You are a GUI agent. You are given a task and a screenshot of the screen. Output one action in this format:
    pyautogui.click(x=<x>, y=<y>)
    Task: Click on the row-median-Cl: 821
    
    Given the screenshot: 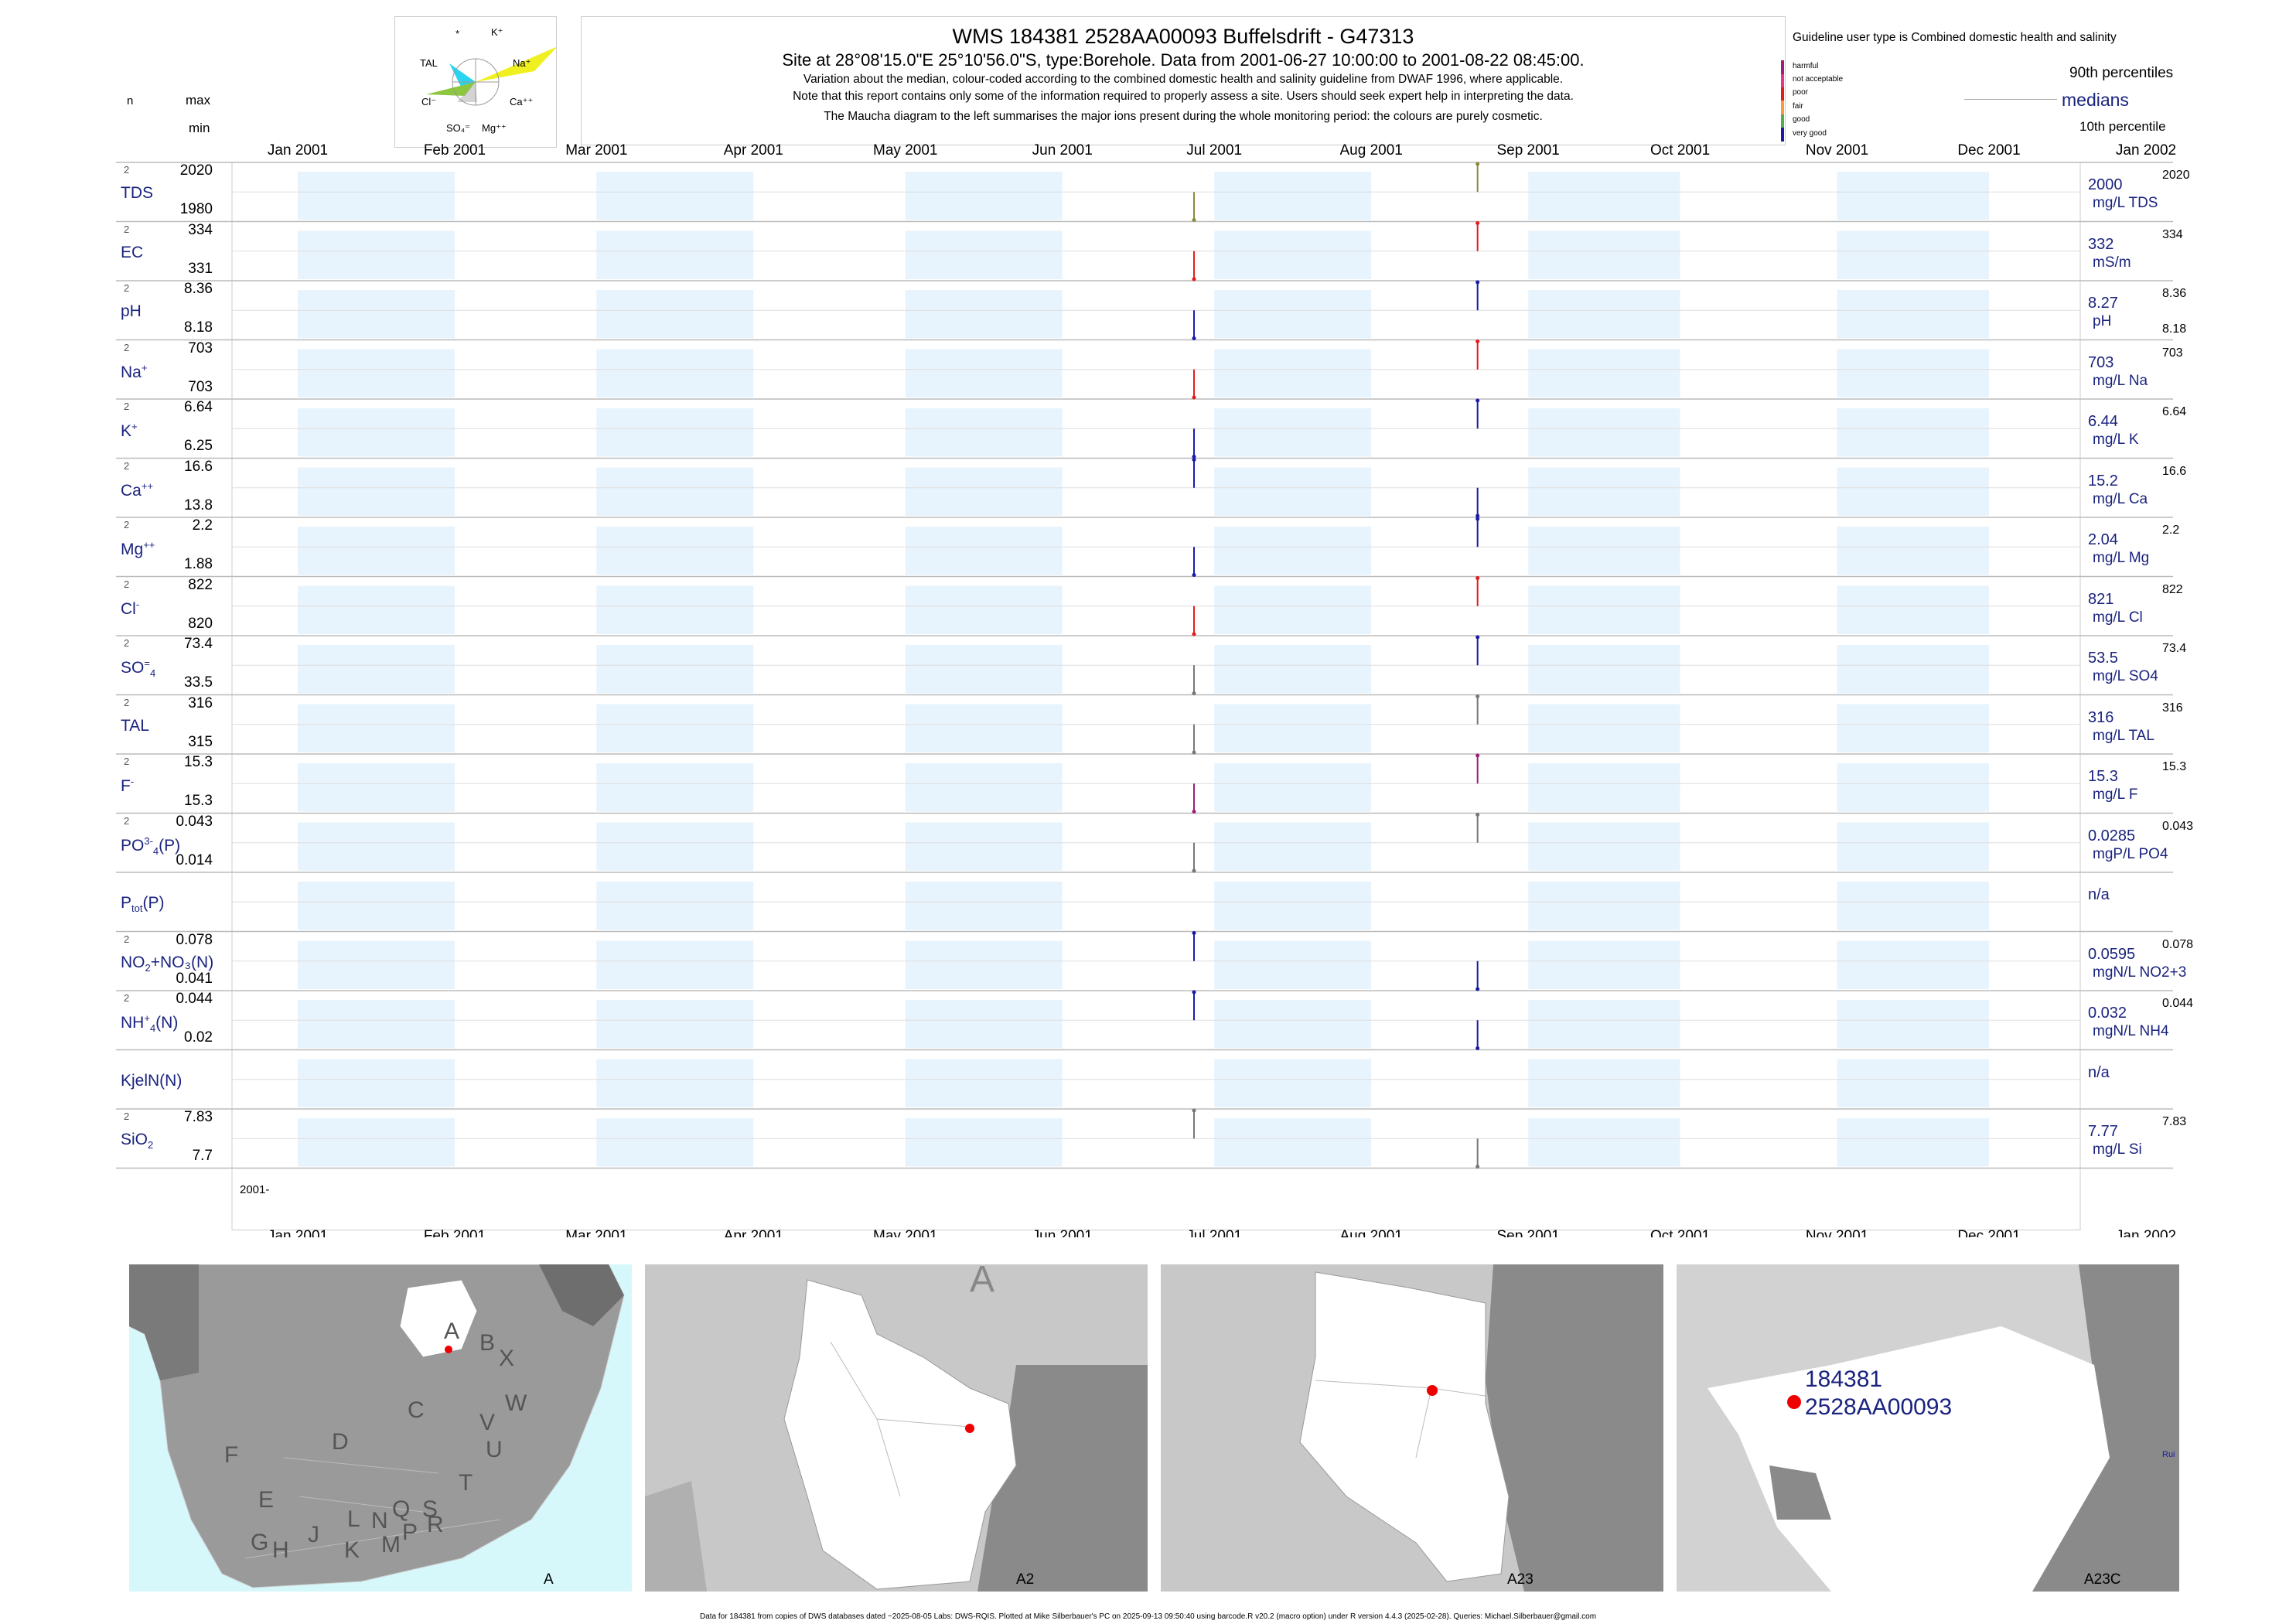 What is the action you would take?
    pyautogui.click(x=2101, y=599)
    